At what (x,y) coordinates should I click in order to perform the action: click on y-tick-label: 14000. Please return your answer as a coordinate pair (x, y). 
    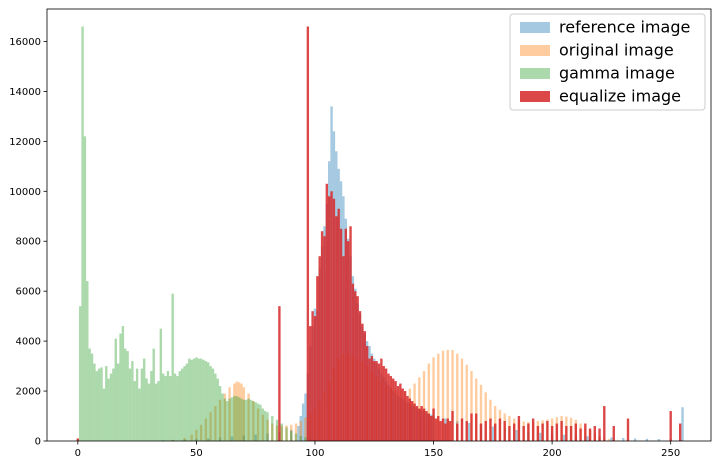
    Looking at the image, I should click on (25, 92).